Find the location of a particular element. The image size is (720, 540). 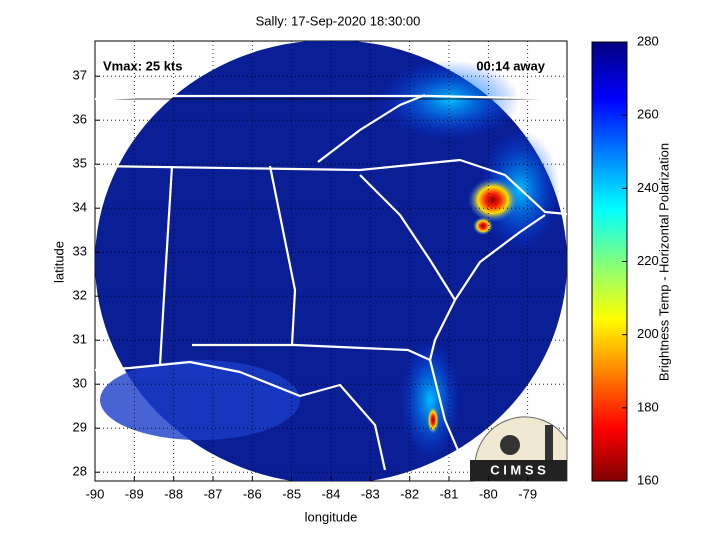

x-tick-label: -89 is located at coordinates (134, 493).